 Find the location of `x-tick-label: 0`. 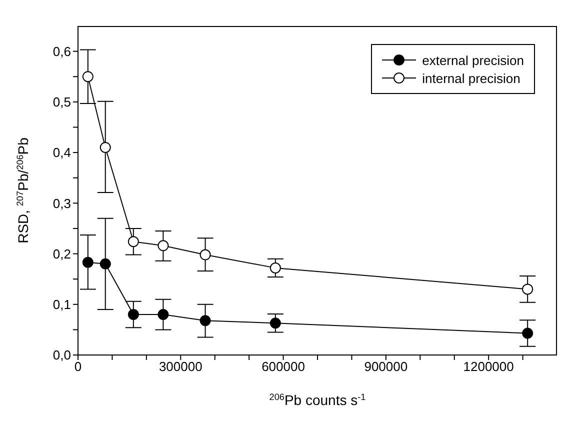

x-tick-label: 0 is located at coordinates (78, 366).